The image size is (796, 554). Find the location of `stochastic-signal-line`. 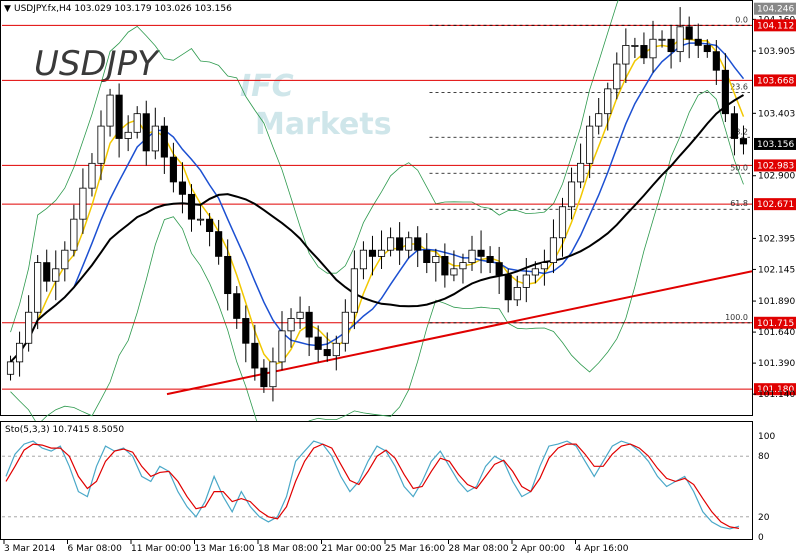

stochastic-signal-line is located at coordinates (372, 486).